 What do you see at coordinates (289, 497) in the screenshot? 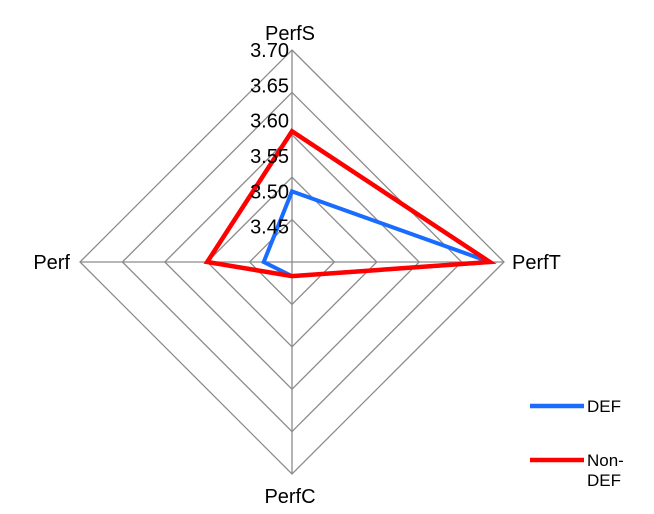
I see `axis-label-perfc: PerfC` at bounding box center [289, 497].